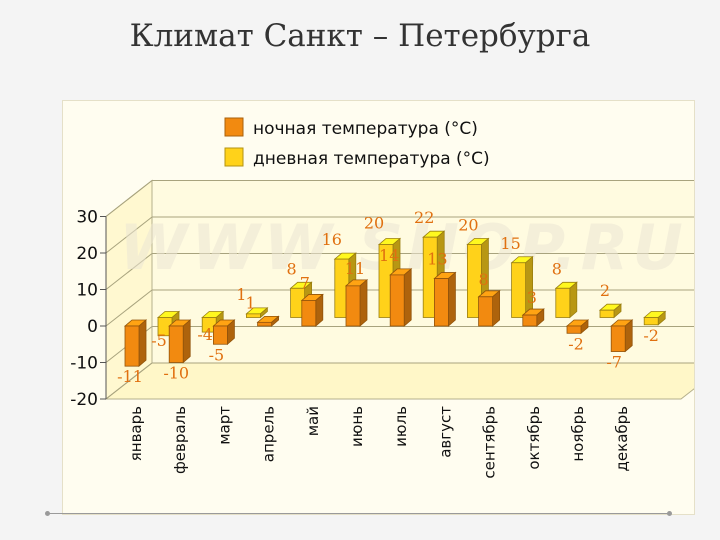 The height and width of the screenshot is (540, 720). Describe the element at coordinates (401, 426) in the screenshot. I see `x-tick-label: июль` at that location.